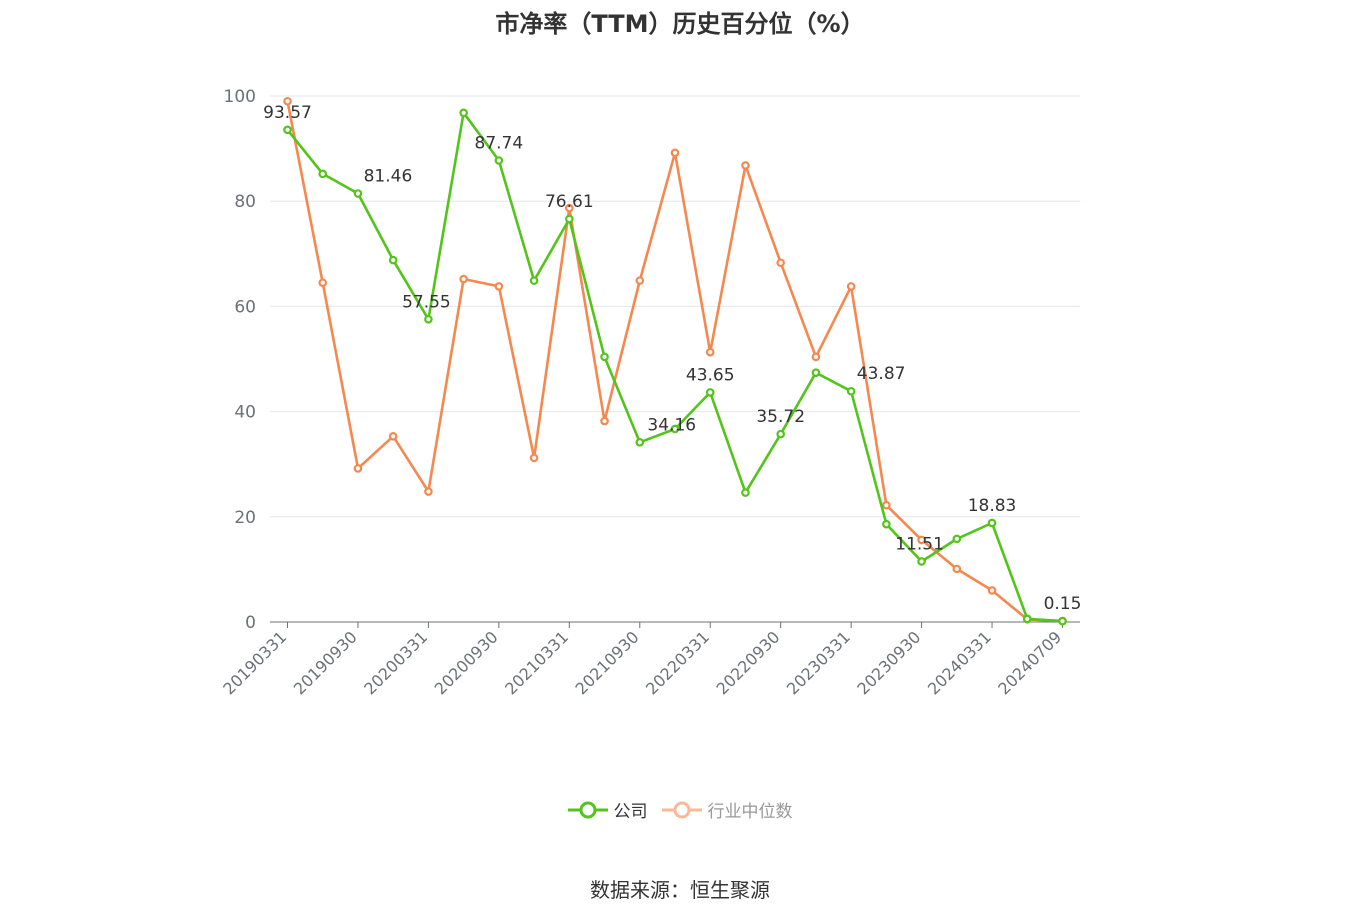 Image resolution: width=1360 pixels, height=920 pixels. What do you see at coordinates (680, 890) in the screenshot?
I see `data-source-note: 数据来源：恒生聚源` at bounding box center [680, 890].